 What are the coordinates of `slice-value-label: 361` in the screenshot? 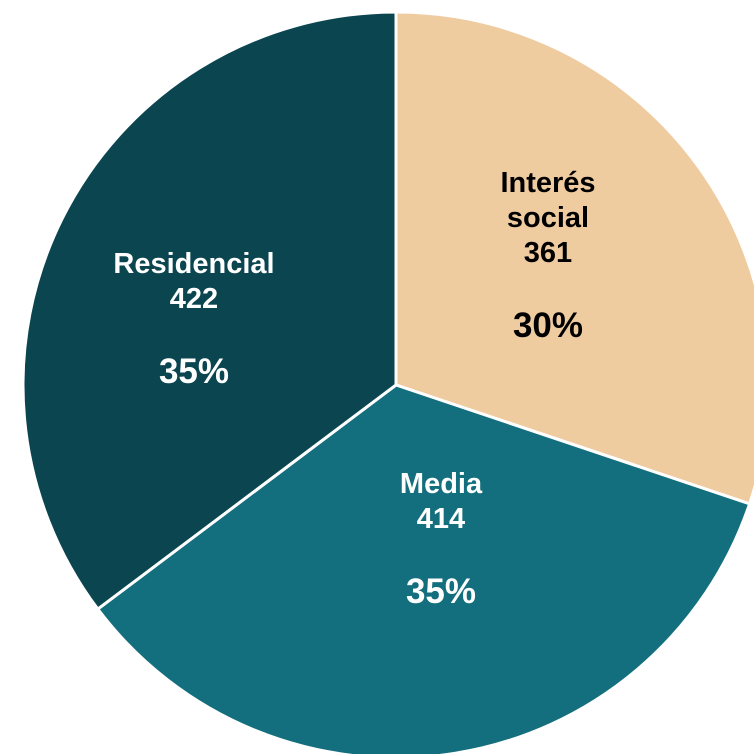 It's located at (548, 253).